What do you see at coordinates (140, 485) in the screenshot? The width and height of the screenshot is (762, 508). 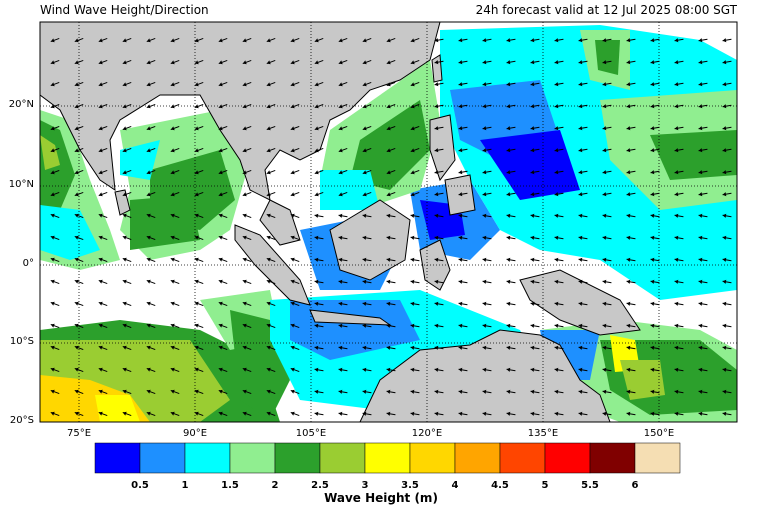 I see `colorbar-tick-label: 0.5` at bounding box center [140, 485].